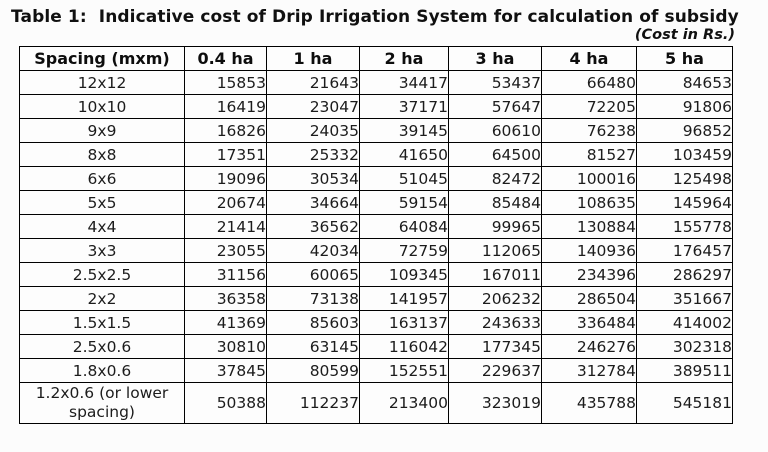 This screenshot has width=768, height=452. Describe the element at coordinates (313, 226) in the screenshot. I see `cost-cell: 36562` at that location.